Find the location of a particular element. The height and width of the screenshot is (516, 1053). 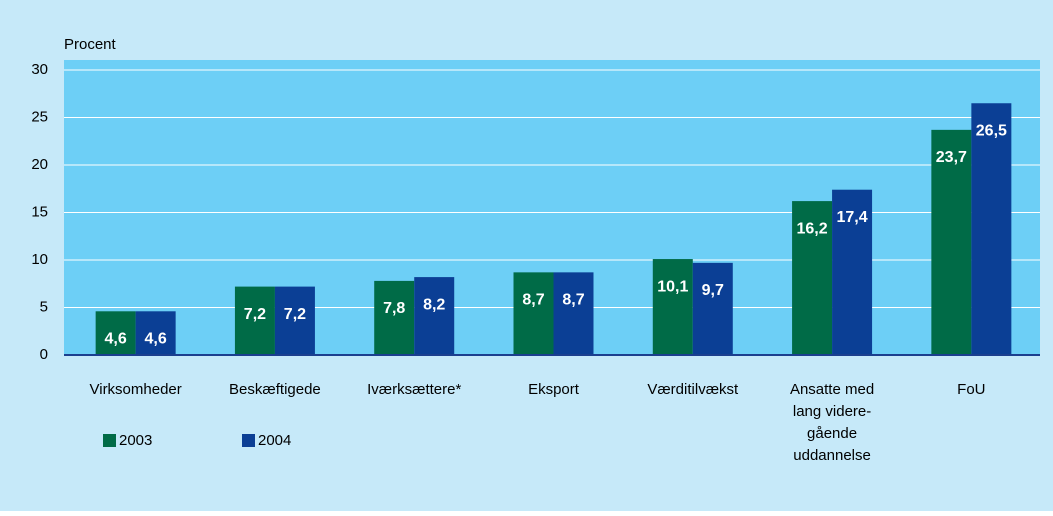

y-tick-label: 20 is located at coordinates (39, 164).